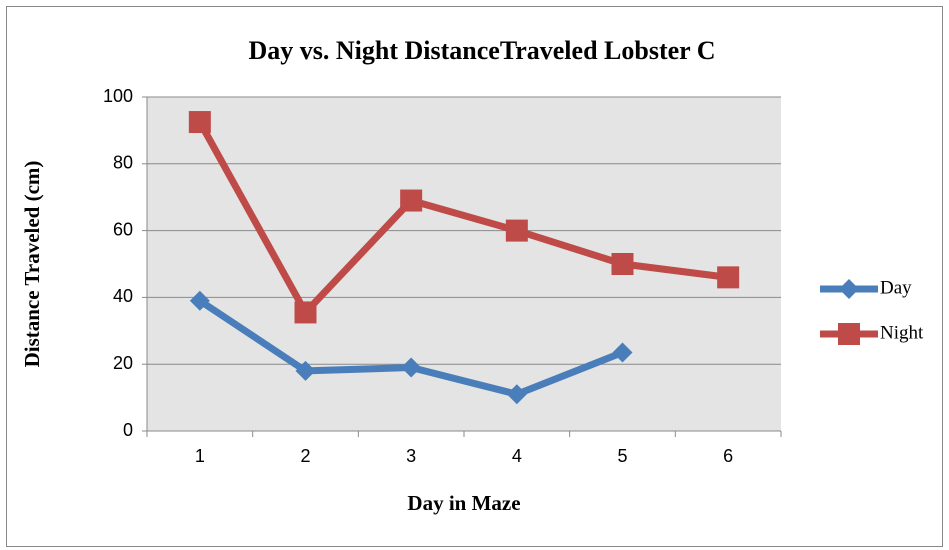  I want to click on x-tick-label: 1, so click(200, 456).